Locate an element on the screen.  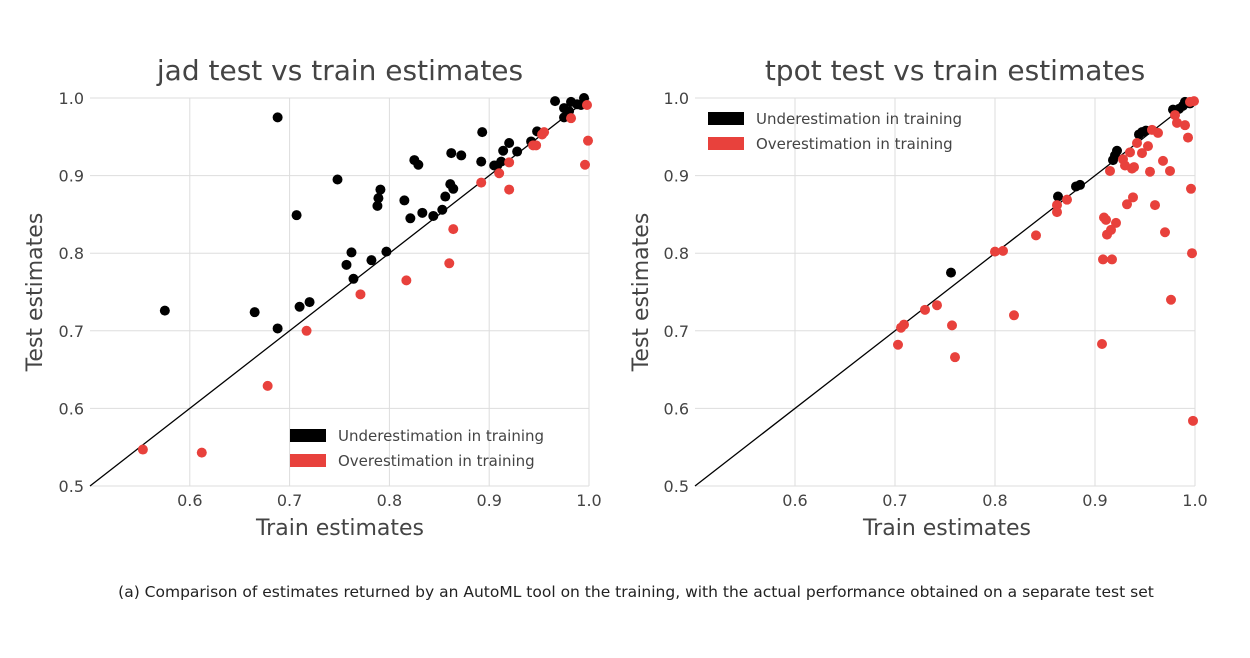
y-tick-label: 0.5 is located at coordinates (676, 486).